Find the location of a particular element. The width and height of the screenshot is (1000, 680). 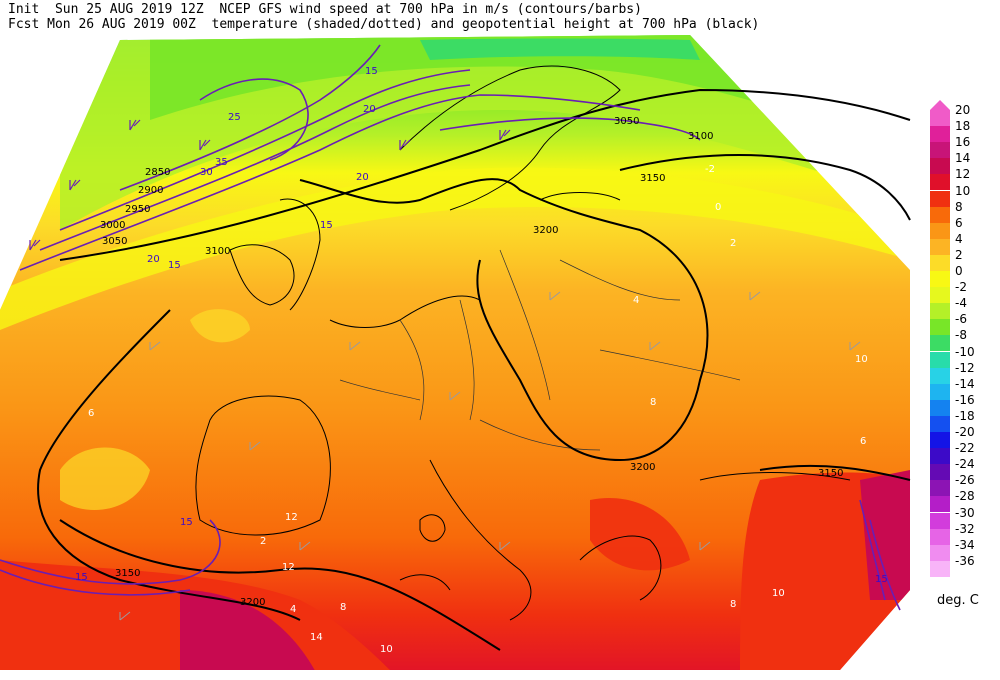

legend-label: -12 is located at coordinates (965, 367).